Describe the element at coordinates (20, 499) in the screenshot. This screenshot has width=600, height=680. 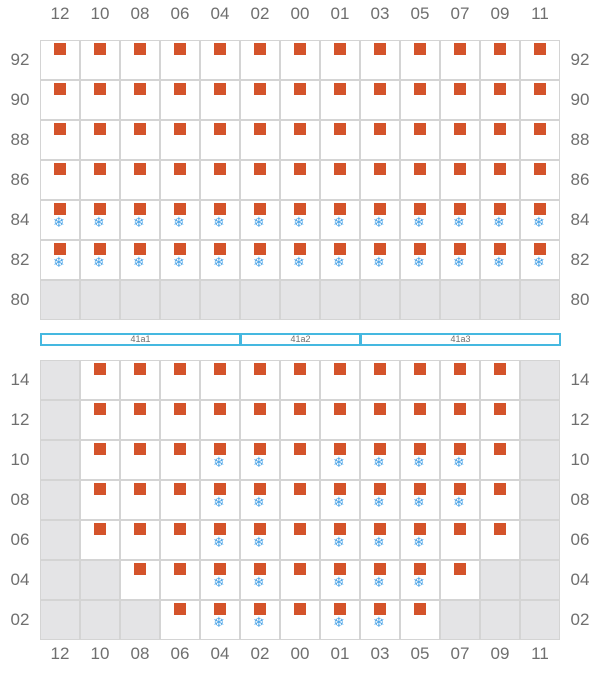
I see `row-label: 08` at that location.